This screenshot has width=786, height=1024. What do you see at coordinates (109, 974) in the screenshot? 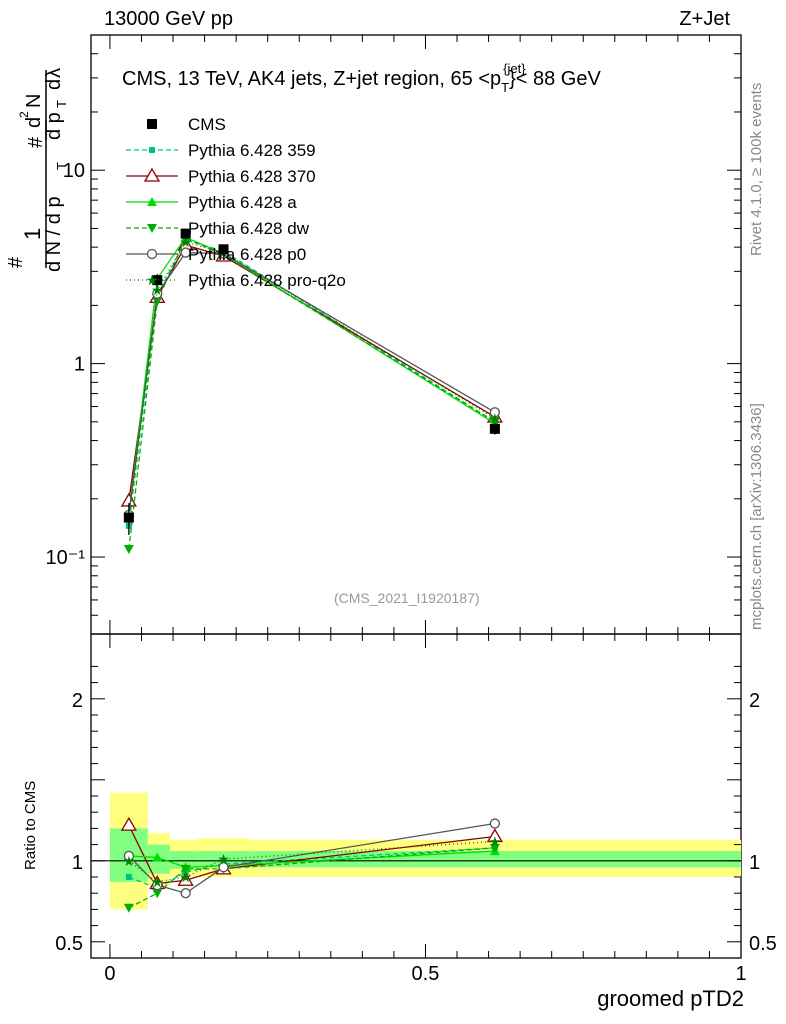
I see `x-tick-label: 0` at bounding box center [109, 974].